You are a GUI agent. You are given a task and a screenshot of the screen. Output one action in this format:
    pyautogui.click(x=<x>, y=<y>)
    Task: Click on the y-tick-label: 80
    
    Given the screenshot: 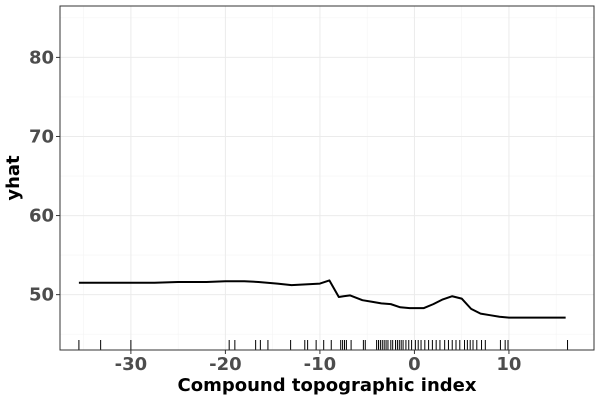 What is the action you would take?
    pyautogui.click(x=41, y=57)
    